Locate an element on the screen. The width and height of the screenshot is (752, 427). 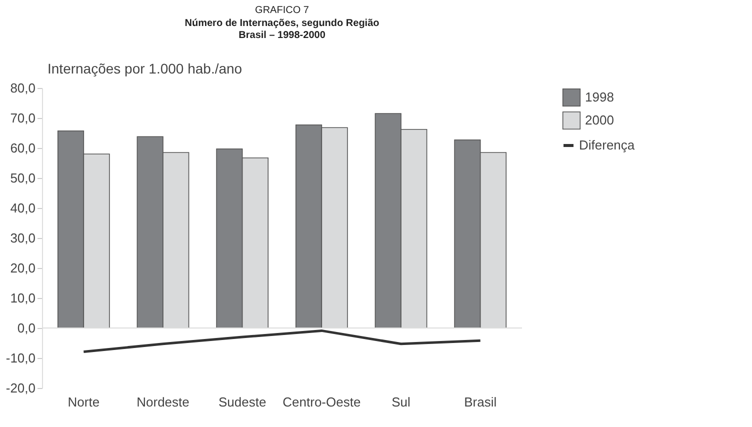
y-axis-title: Internações por 1.000 hab./ano is located at coordinates (145, 68).